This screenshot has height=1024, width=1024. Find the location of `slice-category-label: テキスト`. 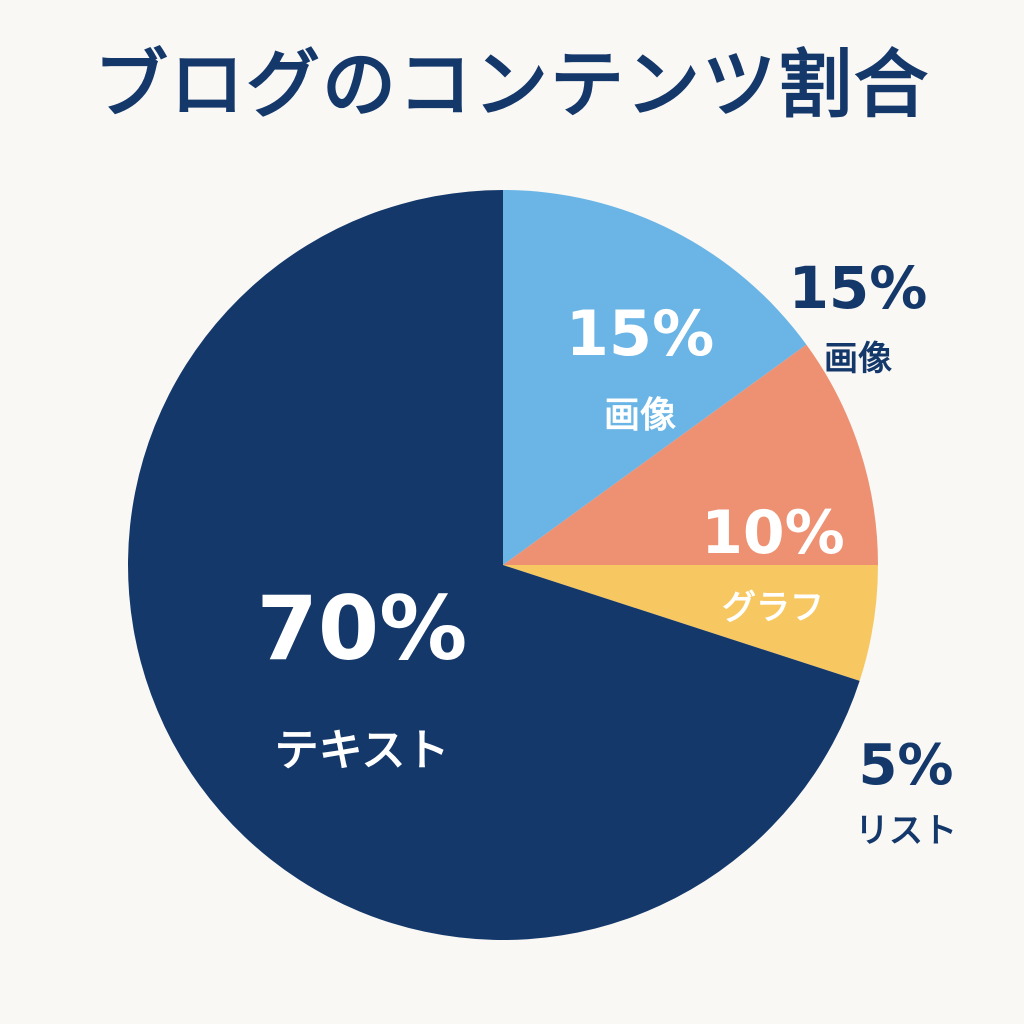

slice-category-label: テキスト is located at coordinates (362, 750).